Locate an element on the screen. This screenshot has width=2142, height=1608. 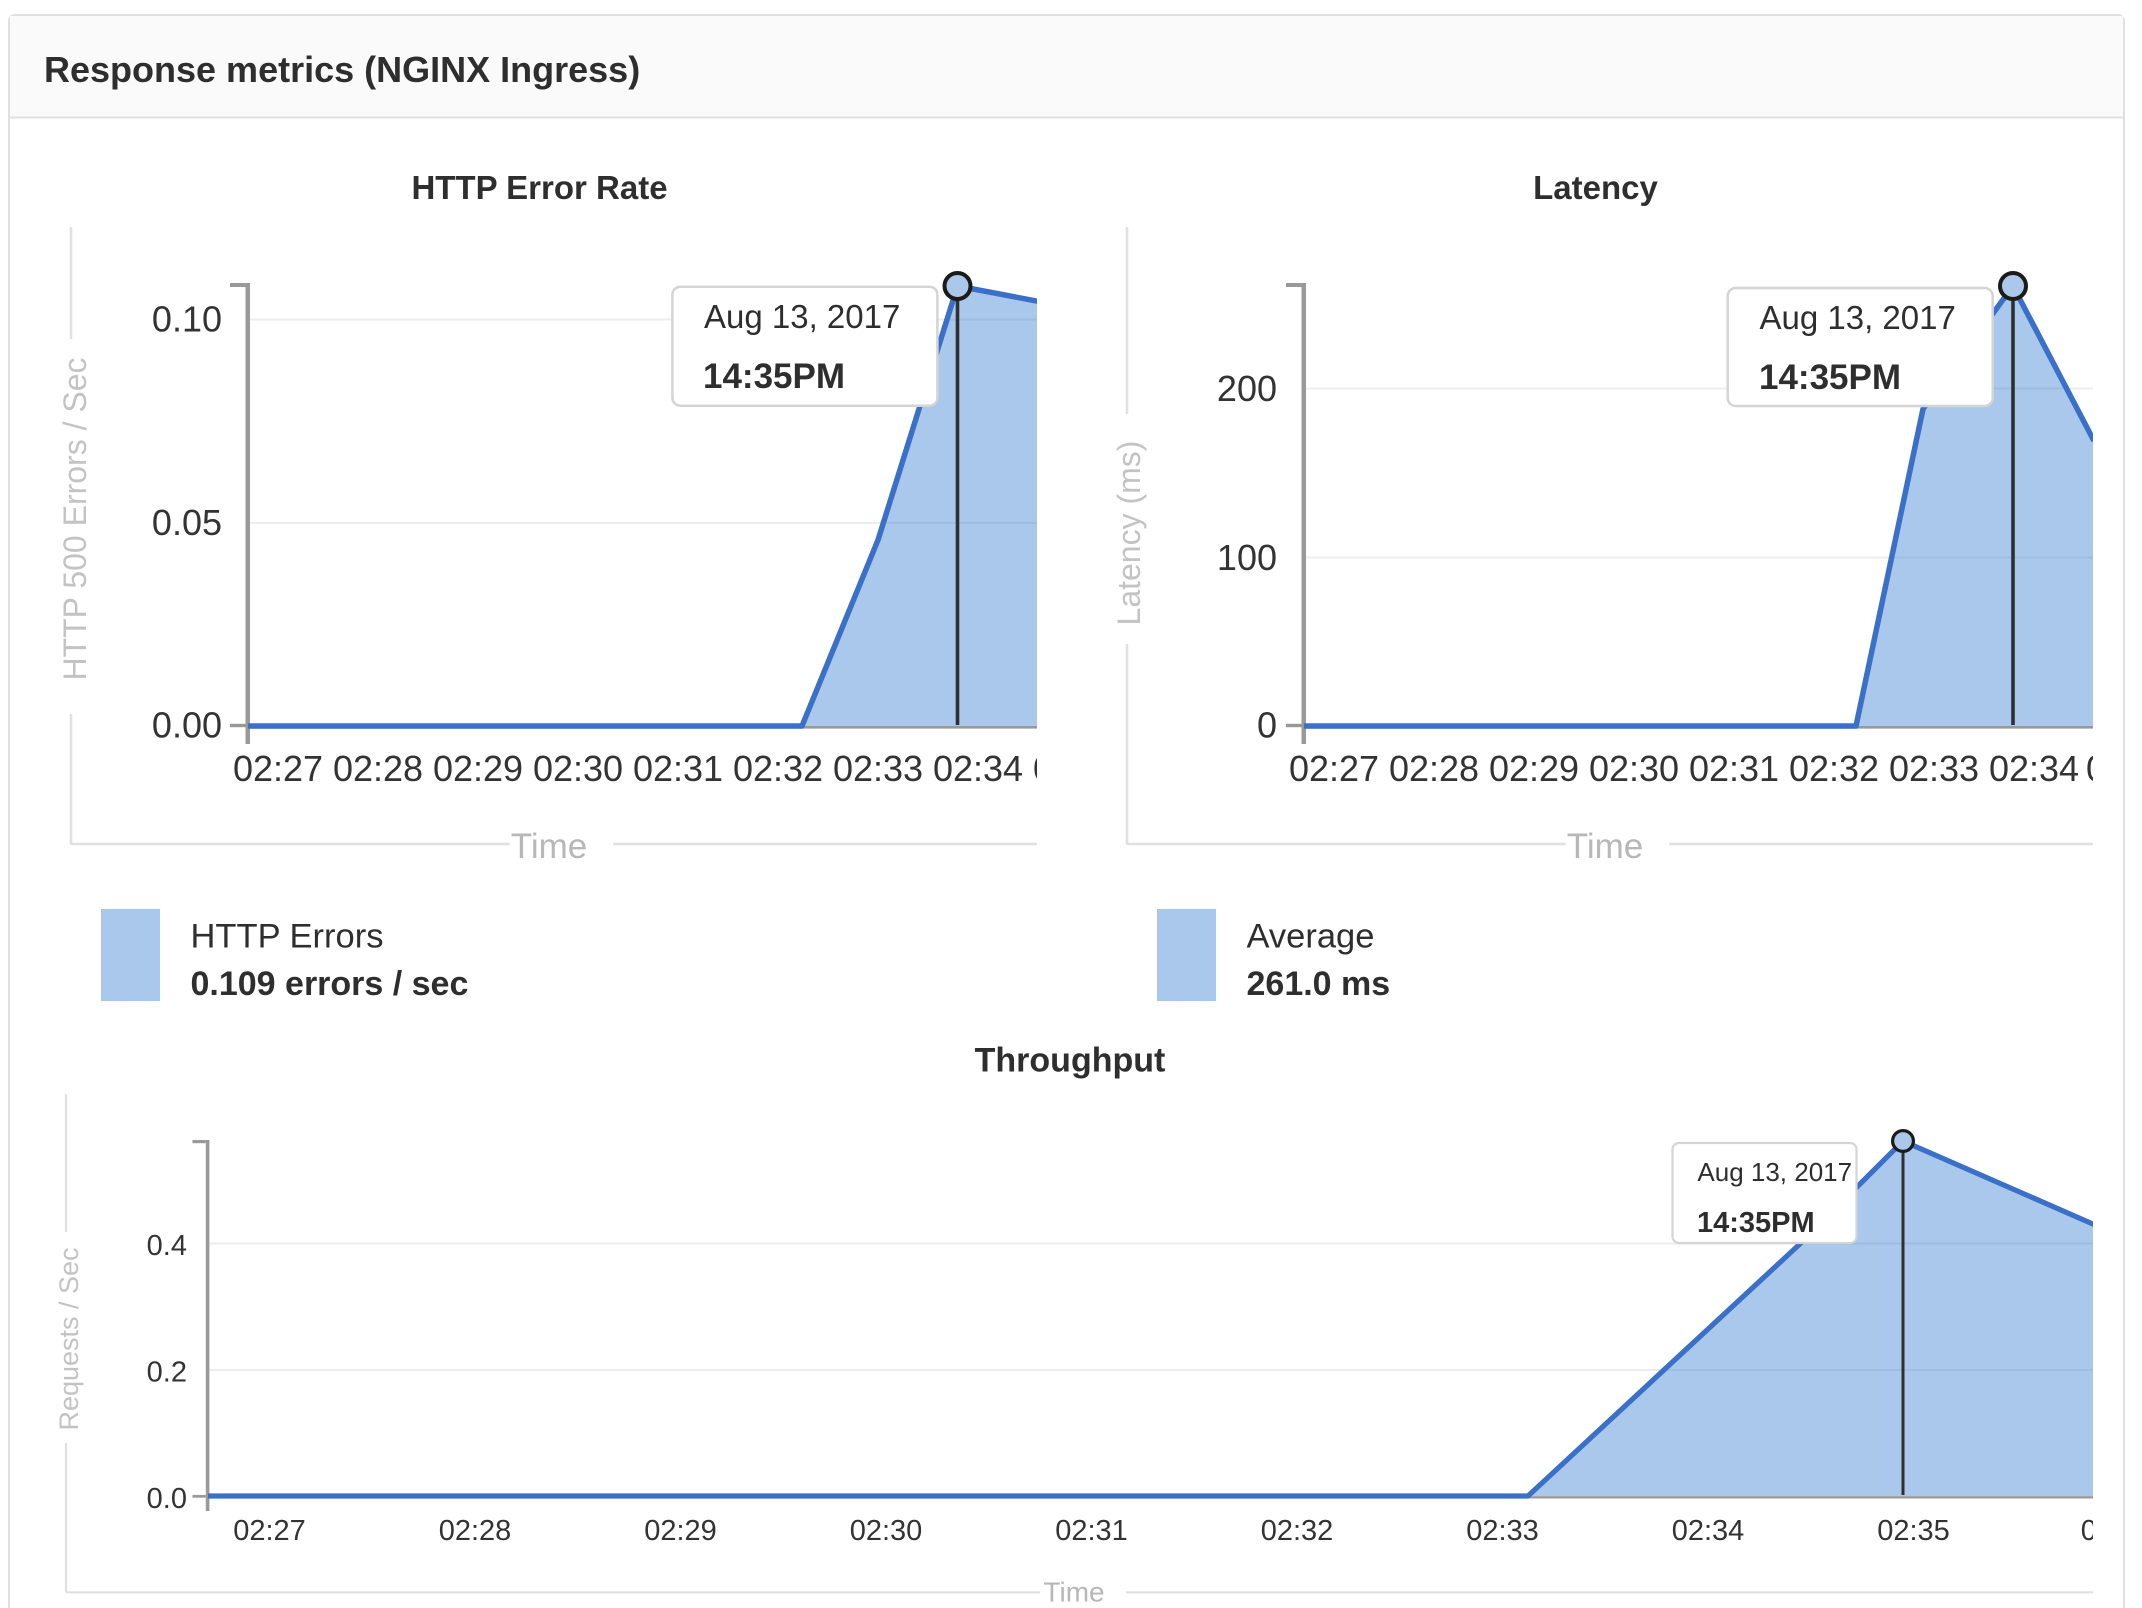
svg-text:Response metrics (NGINX Ingres: Response metrics (NGINX Ingress) is located at coordinates (342, 69).